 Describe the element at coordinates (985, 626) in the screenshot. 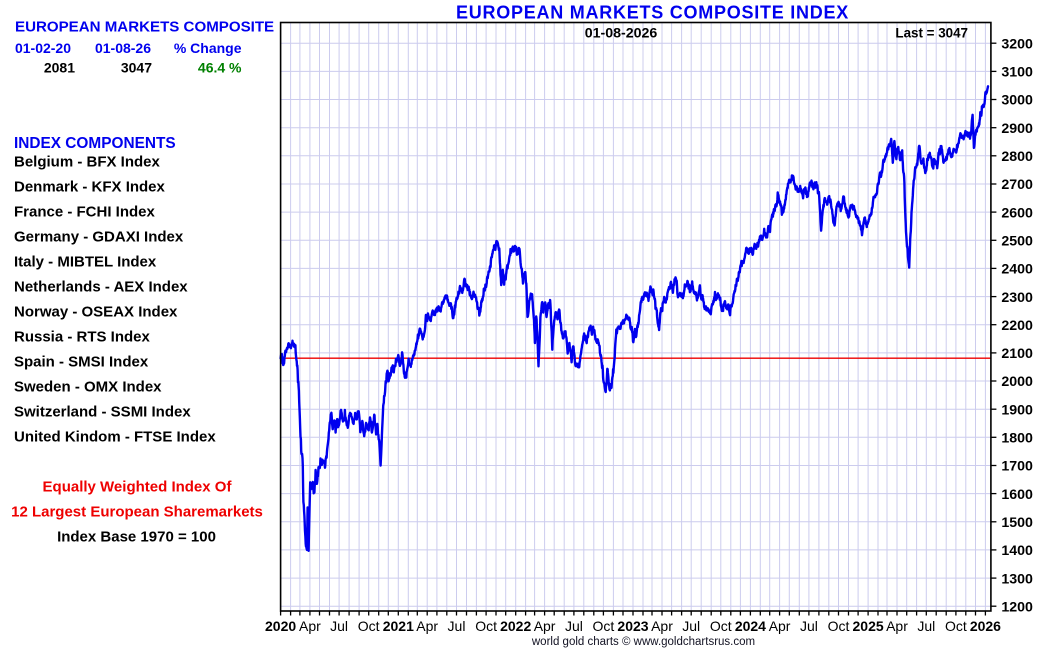

I see `svg-text: 2026` at that location.